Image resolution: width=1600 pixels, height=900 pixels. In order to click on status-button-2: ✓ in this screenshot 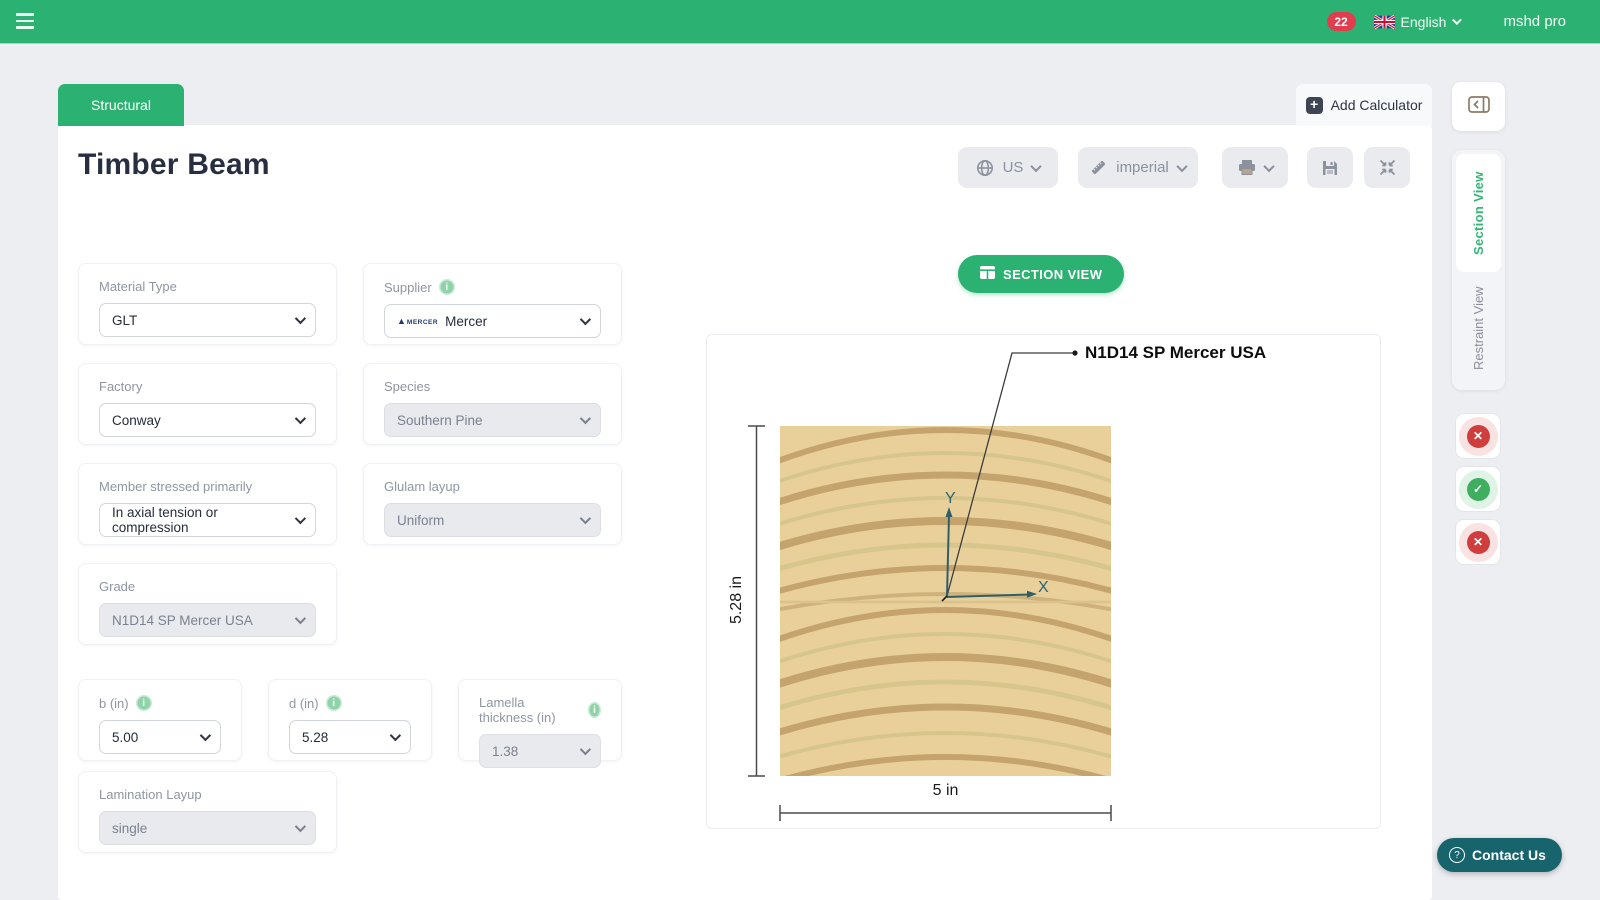, I will do `click(1478, 489)`.